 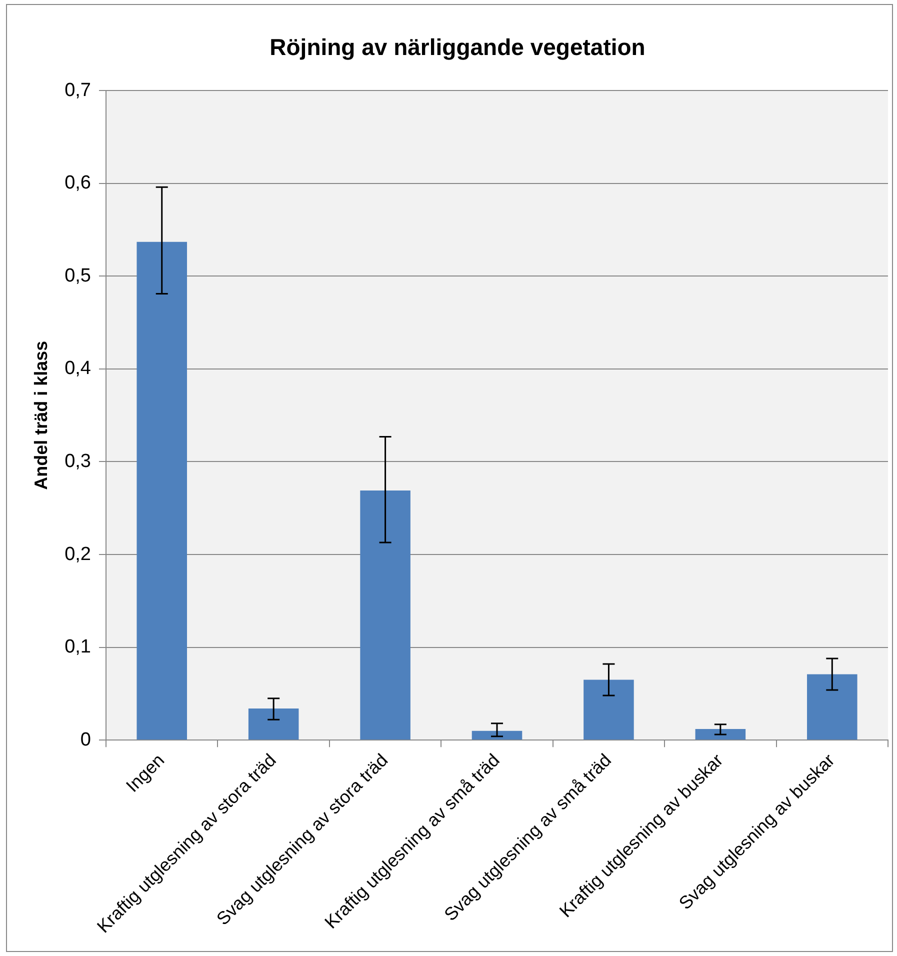 What do you see at coordinates (78, 369) in the screenshot?
I see `y-tick-label: 0,4` at bounding box center [78, 369].